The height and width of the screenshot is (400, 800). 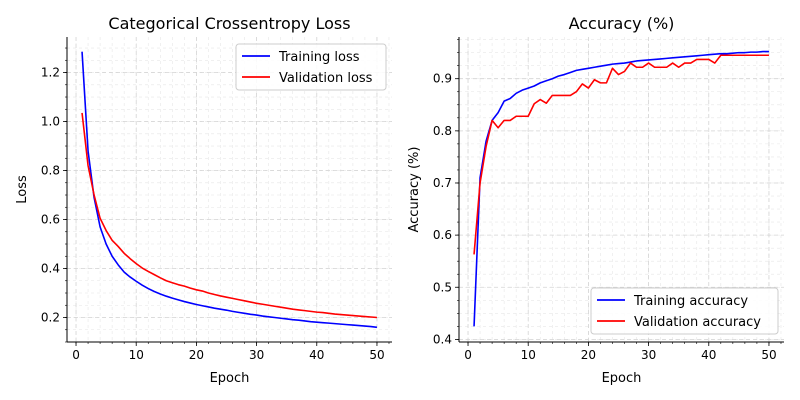 I want to click on legend: Training accuracy Validation accuracy, so click(x=684, y=311).